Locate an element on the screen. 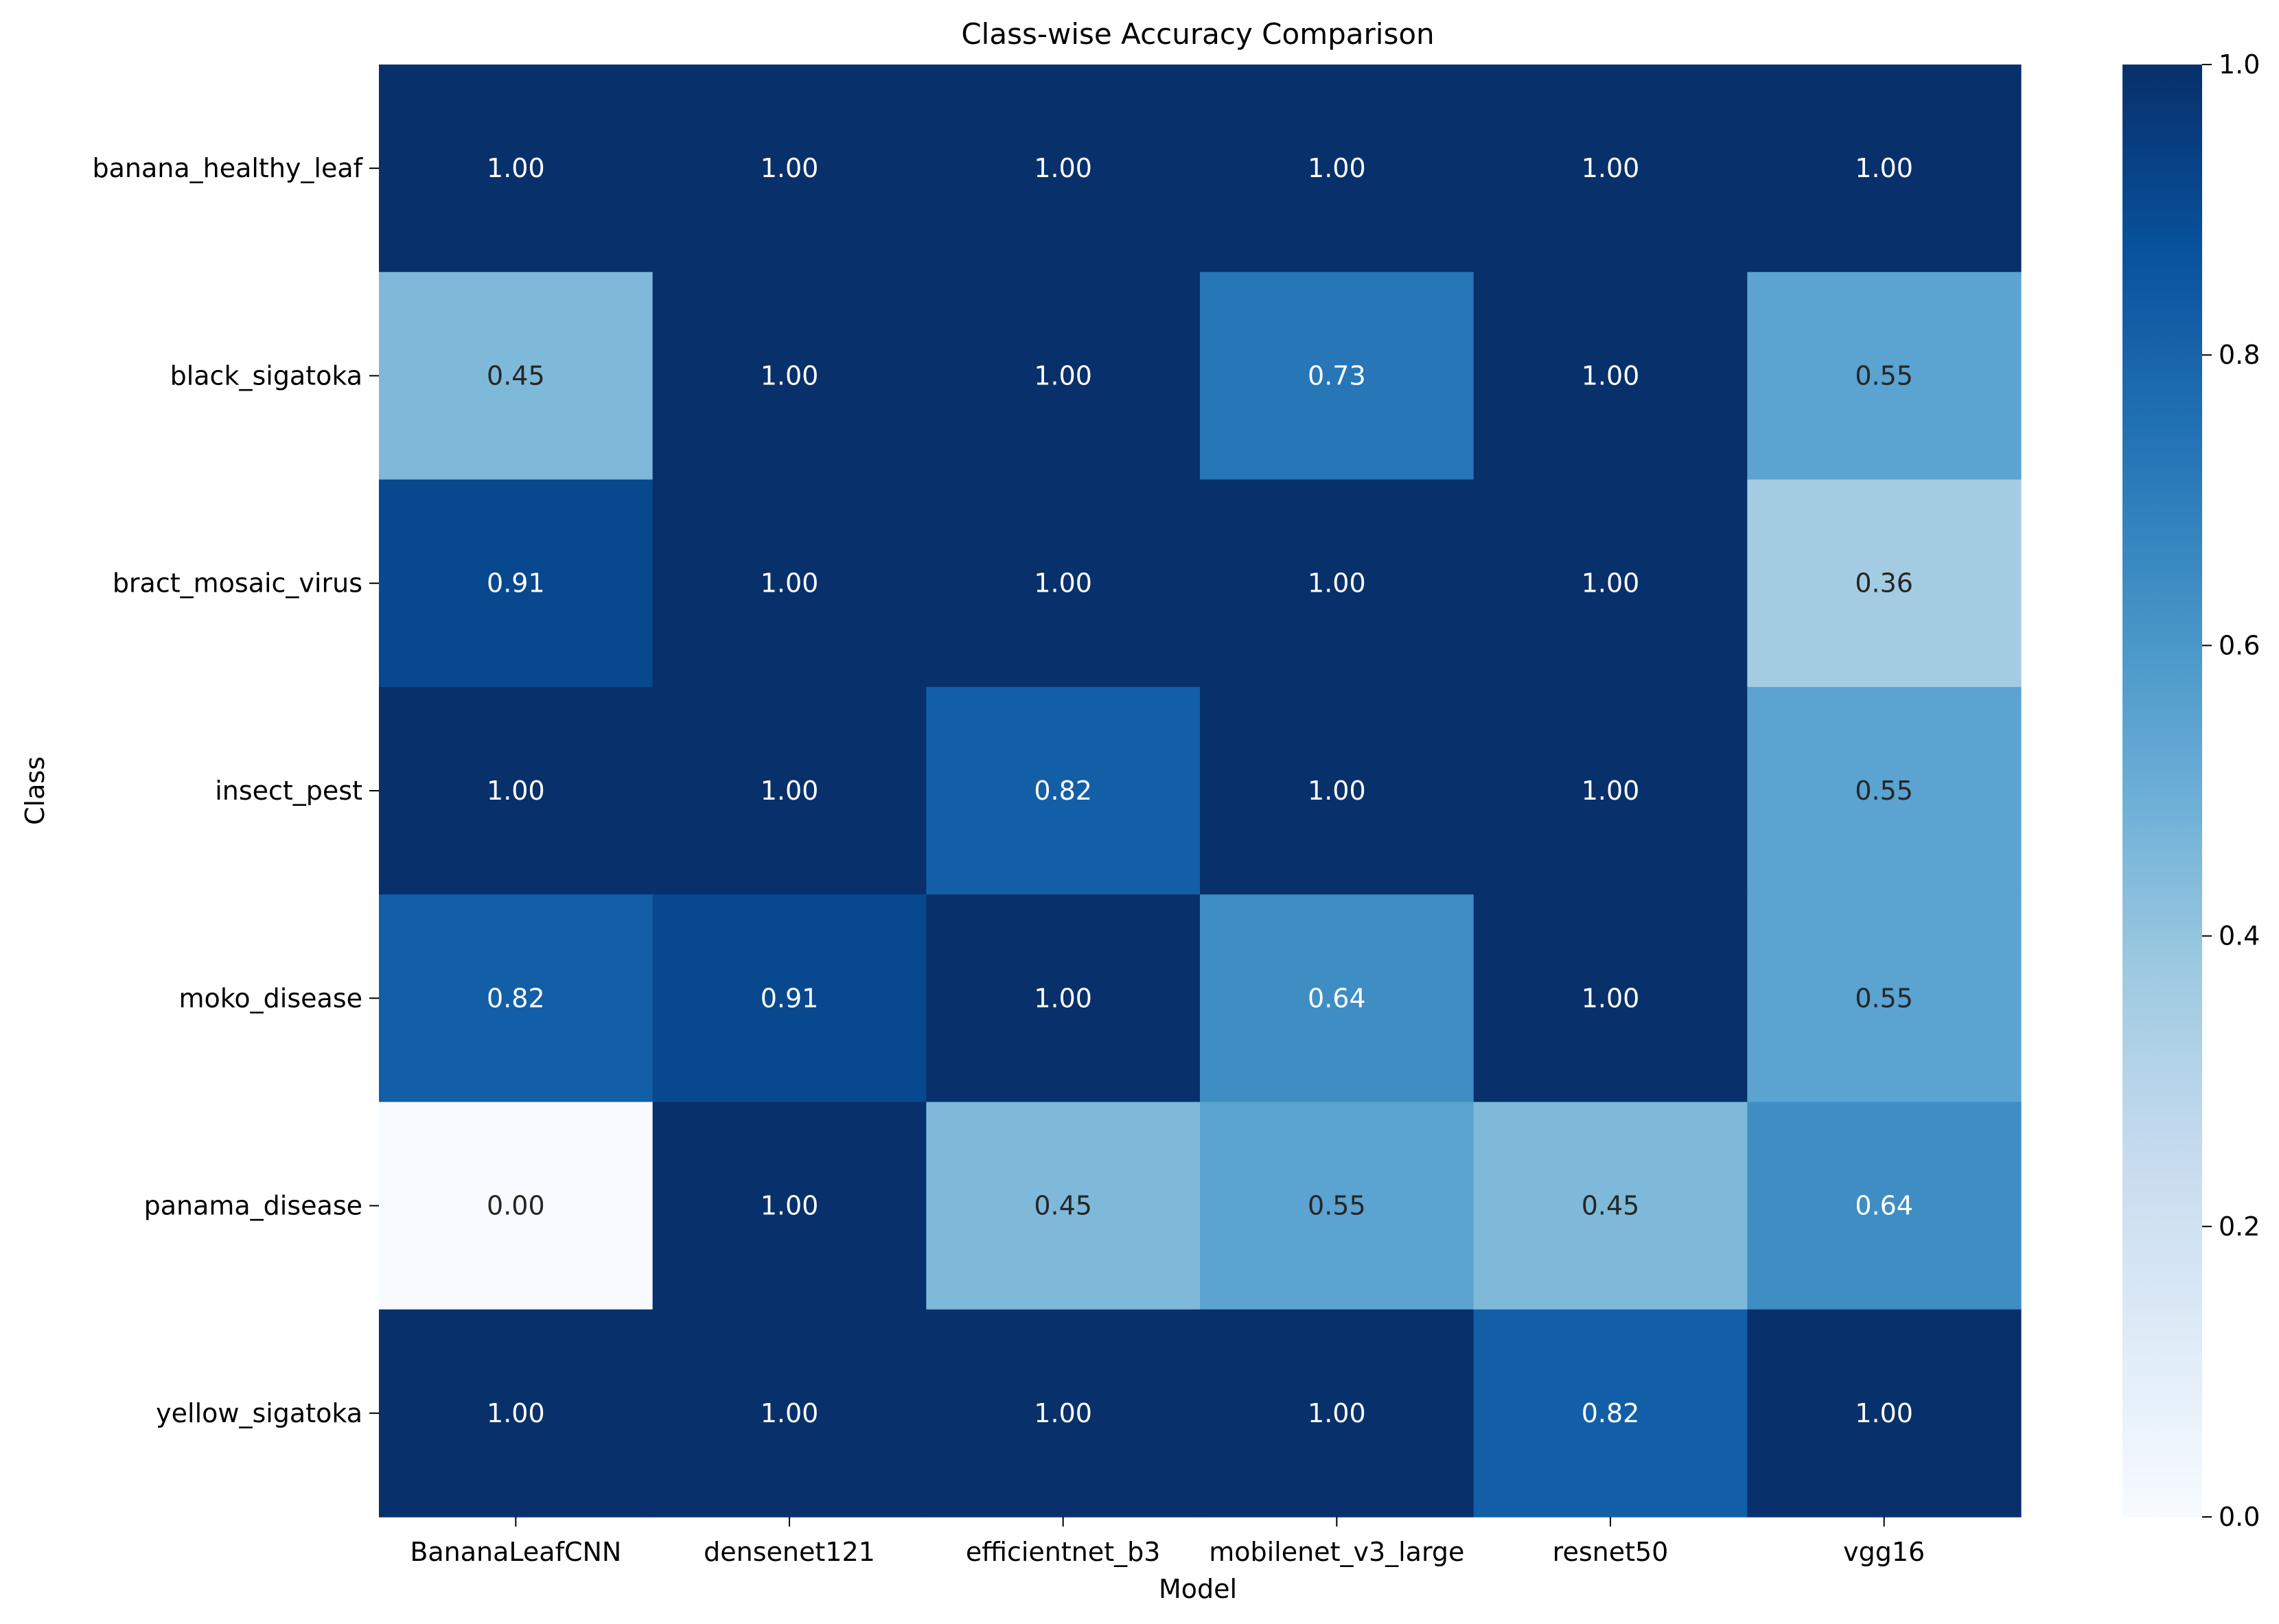 The width and height of the screenshot is (2279, 1624). cell-value-label-moko-disease-densenet121: 0.91 is located at coordinates (790, 998).